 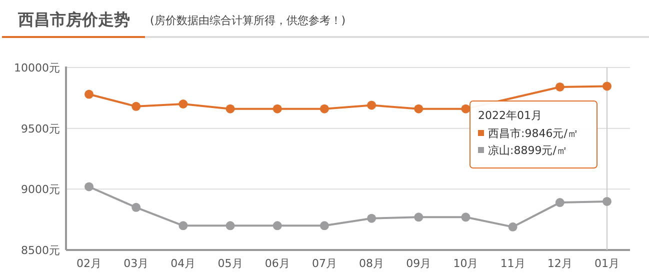 I want to click on y-tick-label: 9500元, so click(x=40, y=129).